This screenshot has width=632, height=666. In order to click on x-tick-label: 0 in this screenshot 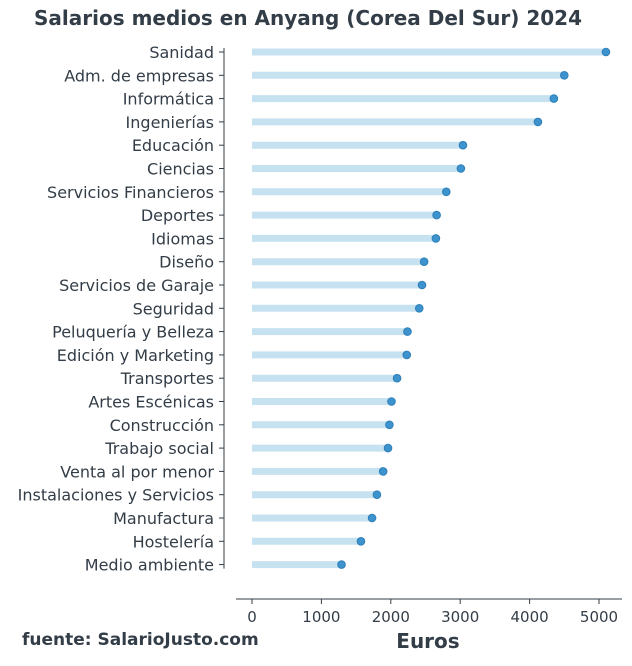, I will do `click(252, 617)`.